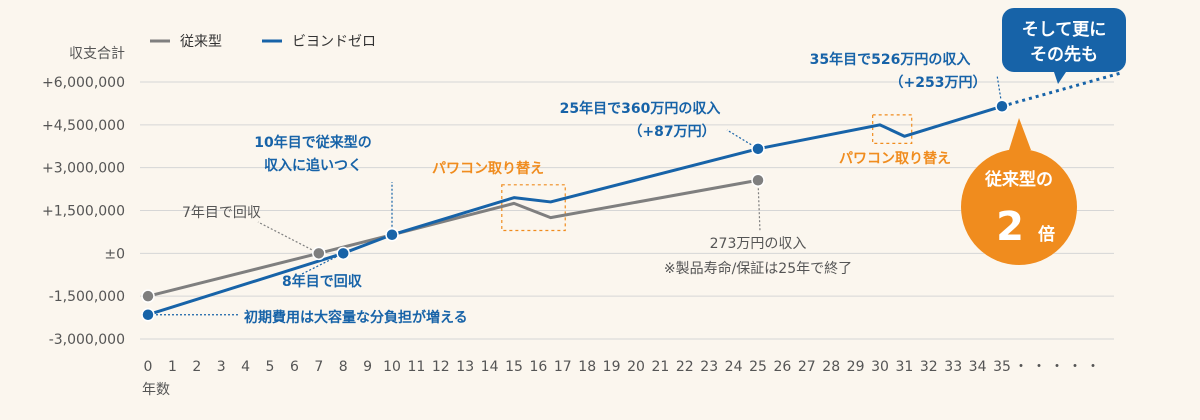  Describe the element at coordinates (636, 367) in the screenshot. I see `x-tick-label: 20` at that location.